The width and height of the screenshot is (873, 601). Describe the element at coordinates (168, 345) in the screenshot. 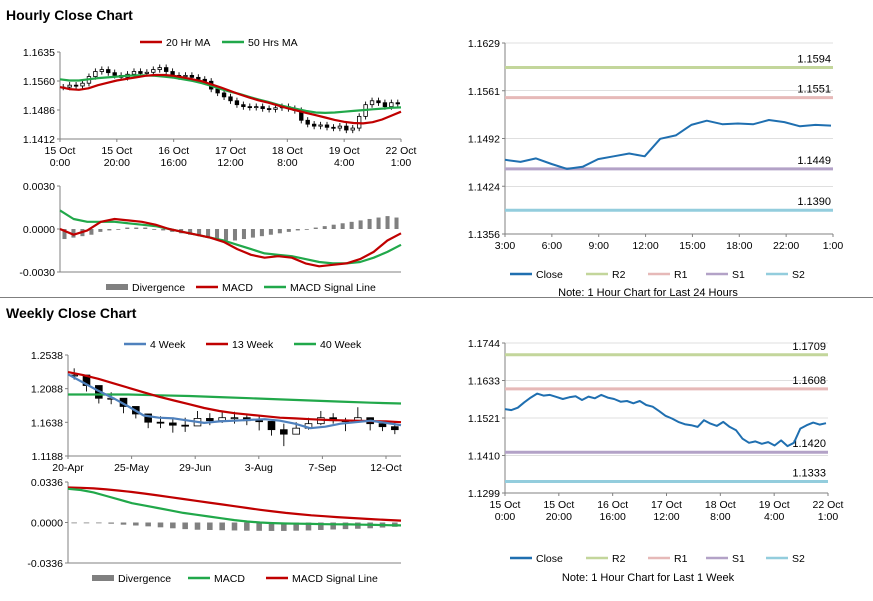

I see `legend-4-week-label: 4 Week` at that location.